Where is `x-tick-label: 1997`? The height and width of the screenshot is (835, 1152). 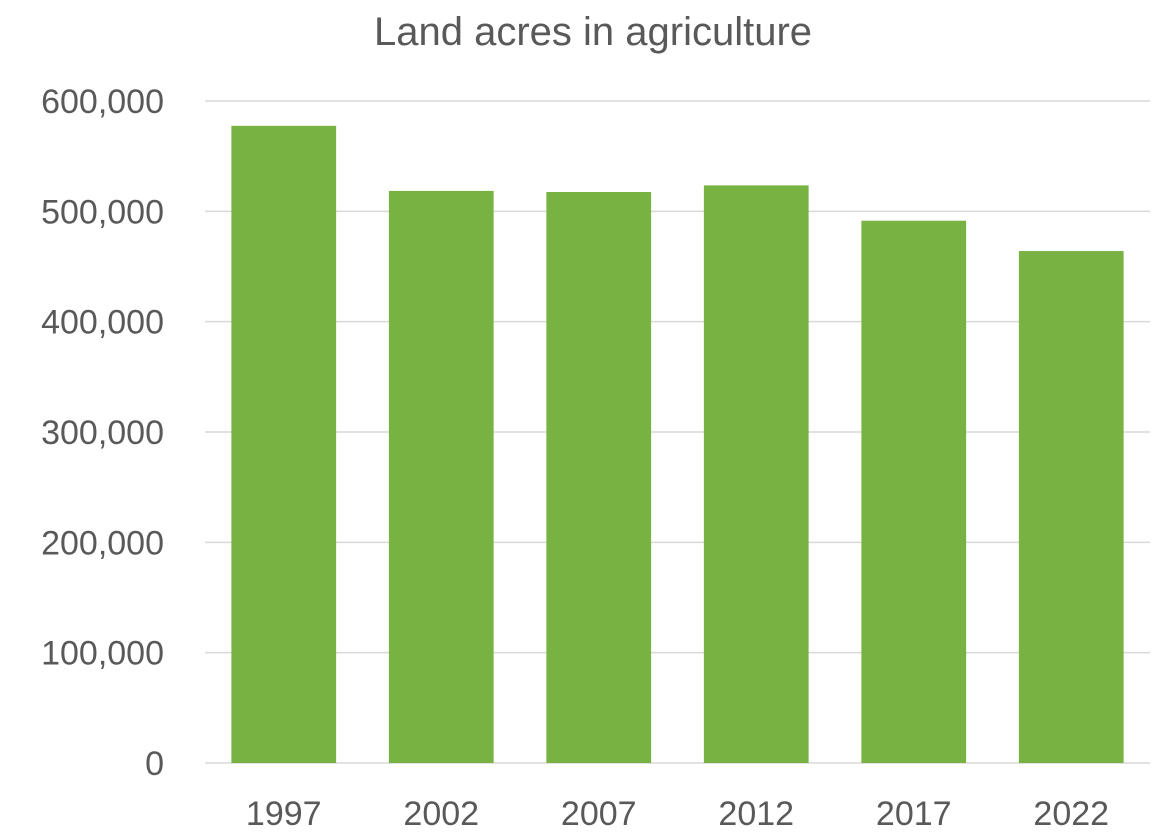
x-tick-label: 1997 is located at coordinates (284, 814).